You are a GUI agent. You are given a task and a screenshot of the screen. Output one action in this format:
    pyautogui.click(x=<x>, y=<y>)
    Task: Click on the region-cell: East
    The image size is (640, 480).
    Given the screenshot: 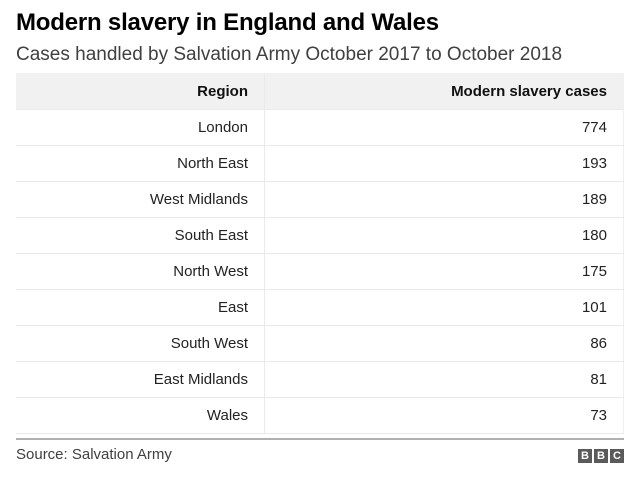 What is the action you would take?
    pyautogui.click(x=140, y=307)
    